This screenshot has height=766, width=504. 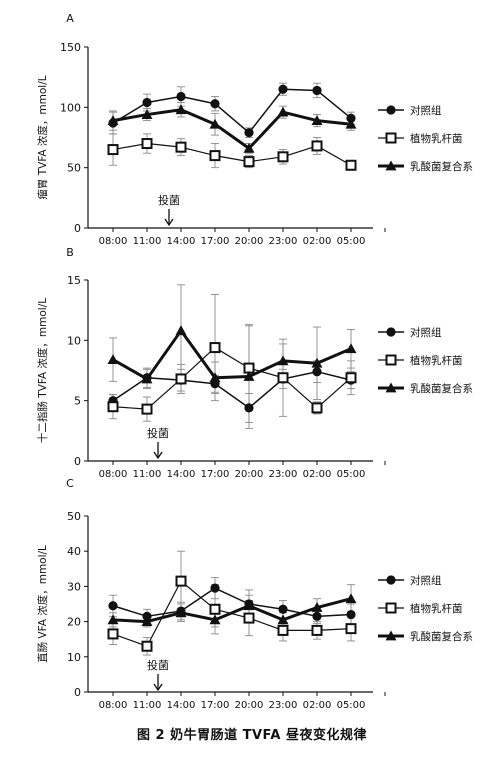 I want to click on annotation-arrow, so click(x=169, y=218).